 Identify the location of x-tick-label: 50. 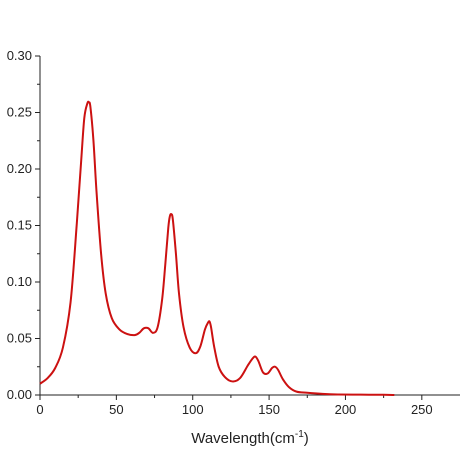
(116, 409).